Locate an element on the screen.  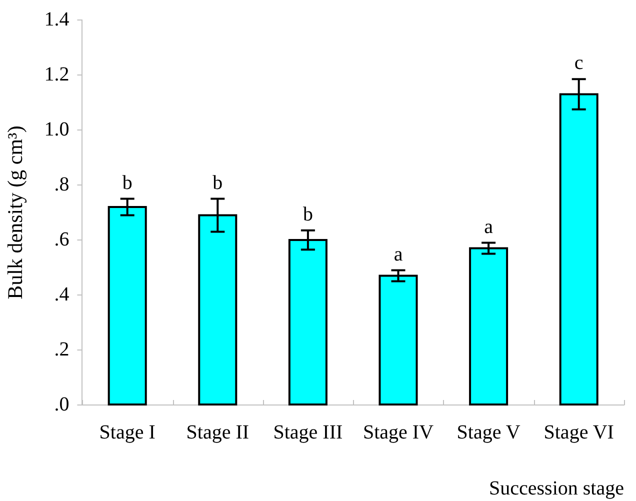
x-tick-label: Stage VI is located at coordinates (579, 432).